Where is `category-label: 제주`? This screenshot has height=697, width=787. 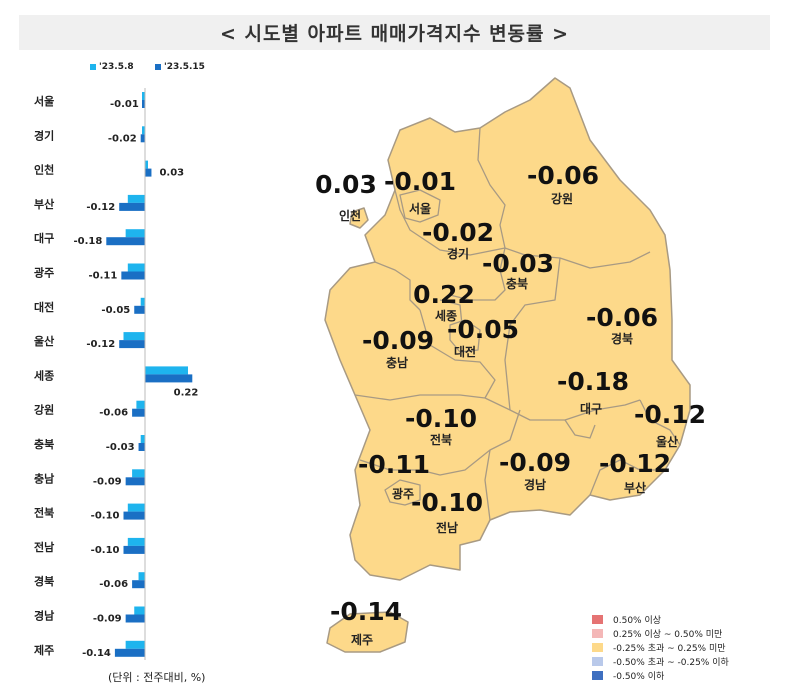
category-label: 제주 is located at coordinates (44, 650).